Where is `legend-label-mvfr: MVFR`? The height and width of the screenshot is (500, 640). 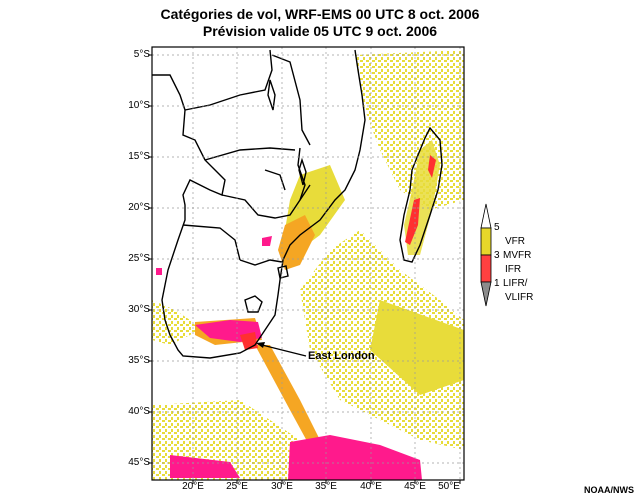
legend-label-mvfr: MVFR is located at coordinates (517, 255).